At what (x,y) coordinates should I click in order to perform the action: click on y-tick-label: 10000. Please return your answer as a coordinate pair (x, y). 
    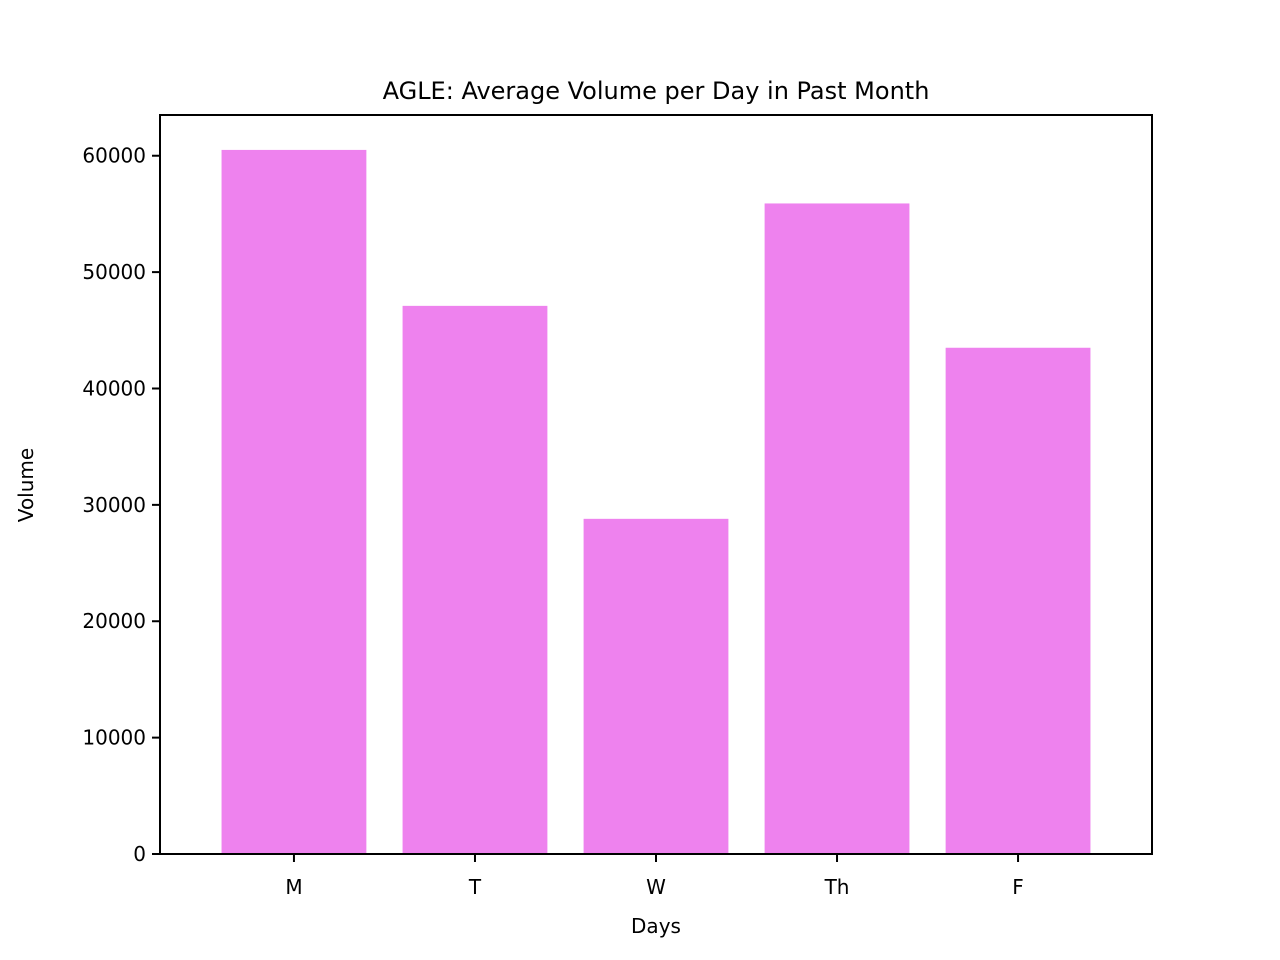
    Looking at the image, I should click on (114, 738).